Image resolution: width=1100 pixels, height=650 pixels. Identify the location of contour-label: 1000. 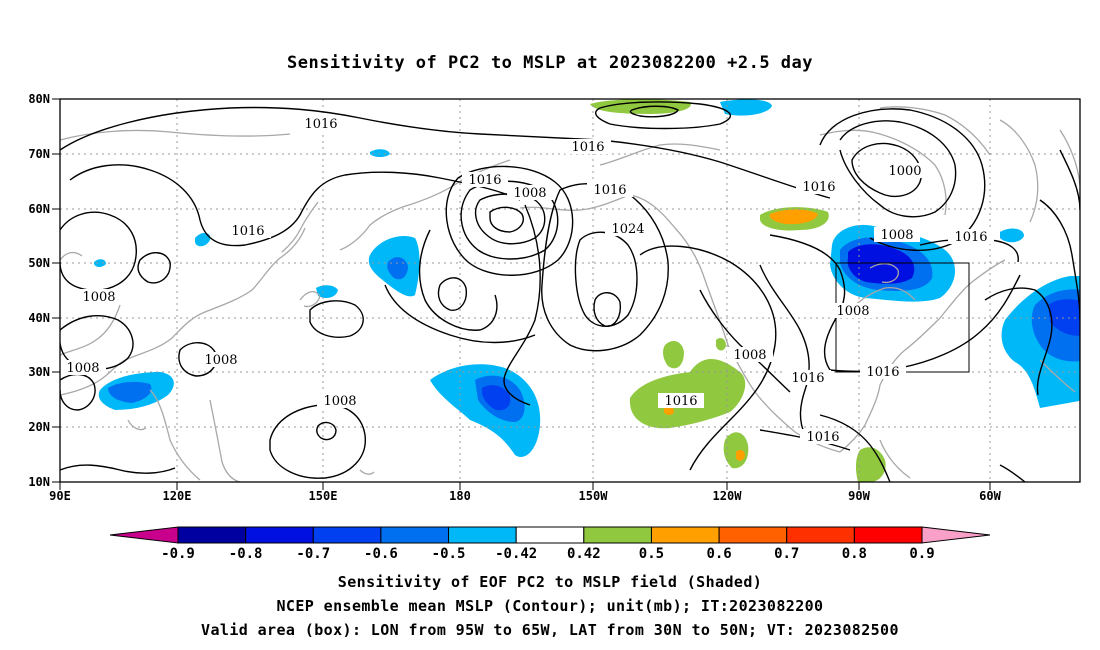
(905, 171).